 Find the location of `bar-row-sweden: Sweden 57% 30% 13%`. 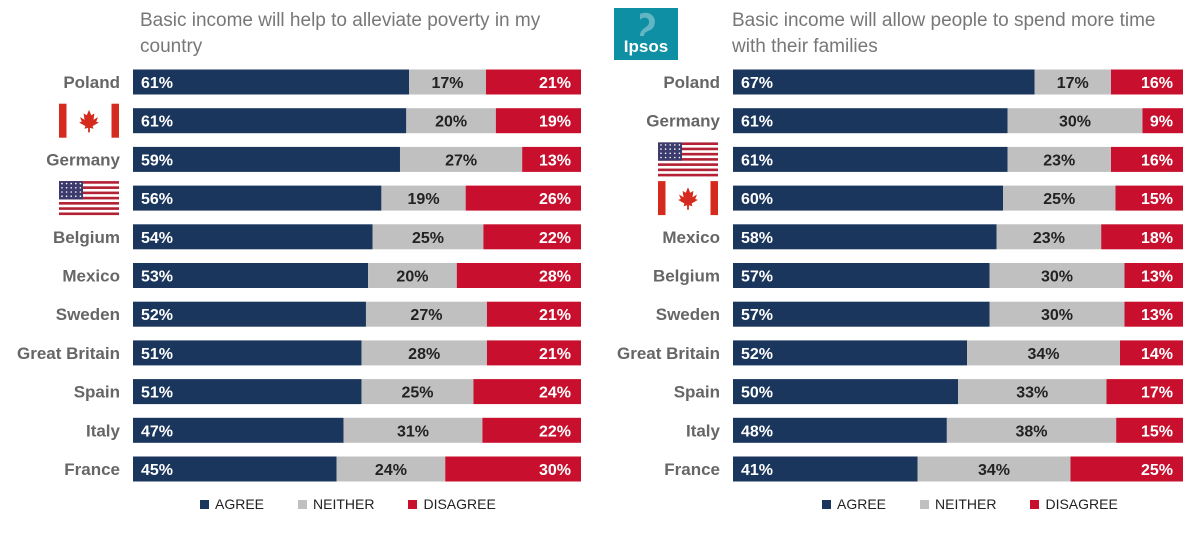

bar-row-sweden: Sweden 57% 30% 13% is located at coordinates (919, 314).